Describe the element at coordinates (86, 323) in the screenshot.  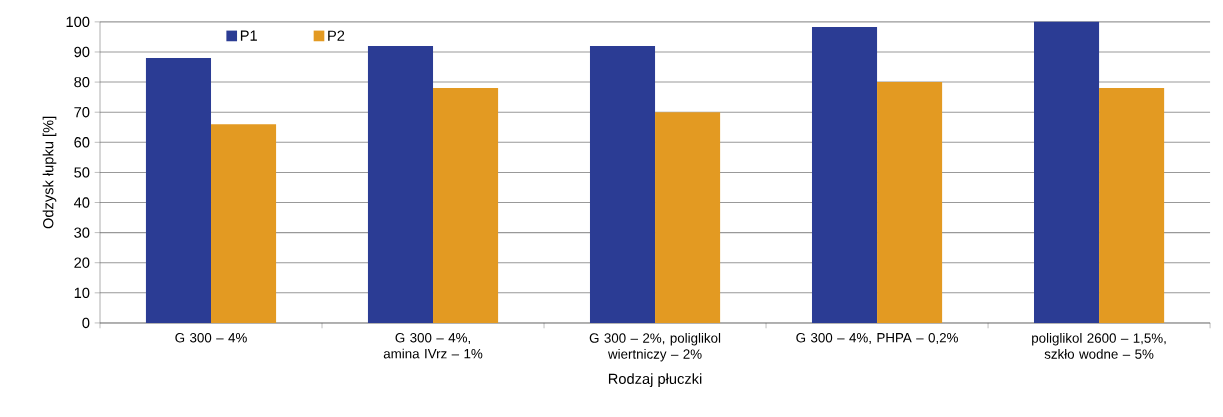
I see `y-tick-label: 0` at that location.